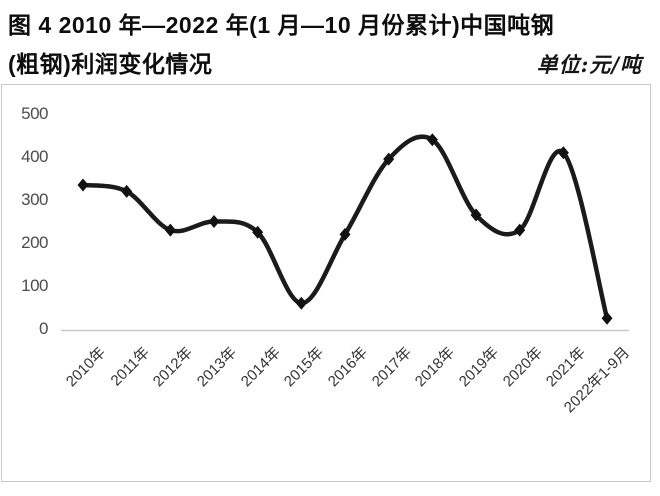 Image resolution: width=660 pixels, height=496 pixels. I want to click on y-axis-tick-label: 200, so click(34, 242).